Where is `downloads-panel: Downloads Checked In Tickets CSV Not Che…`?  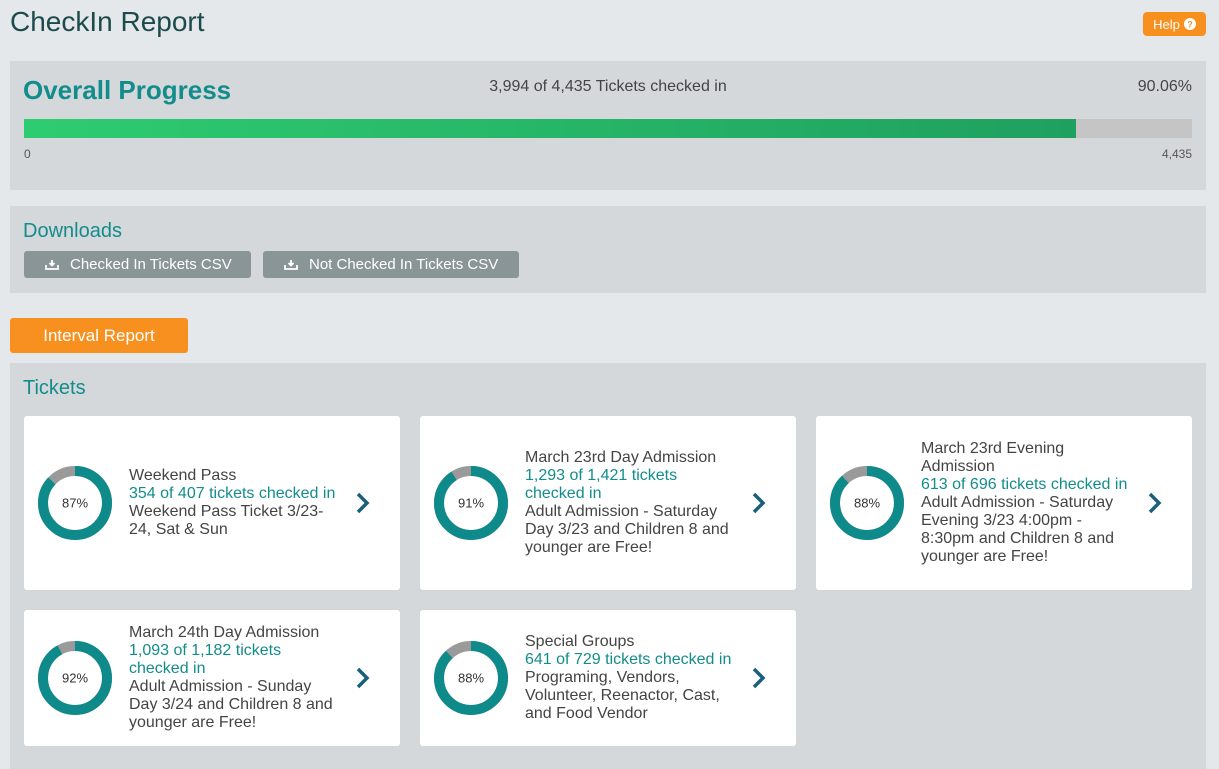 downloads-panel: Downloads Checked In Tickets CSV Not Che… is located at coordinates (608, 249).